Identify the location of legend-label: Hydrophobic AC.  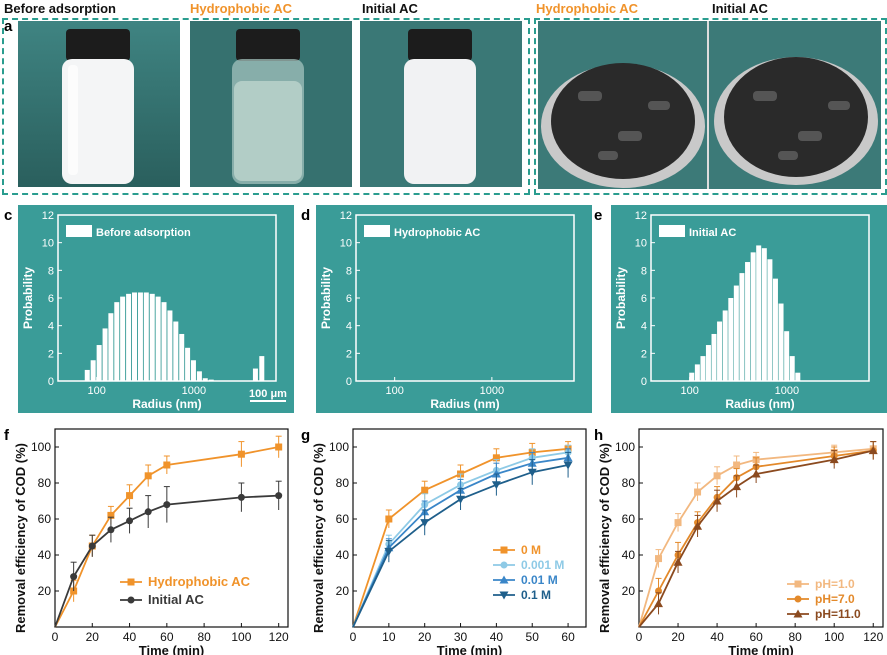
(437, 233).